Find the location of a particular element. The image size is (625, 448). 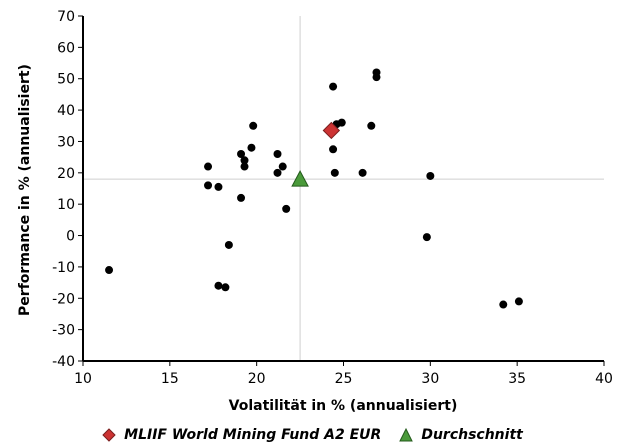

legend-item-fund: MLIIF World Mining Fund A2 EUR is located at coordinates (241, 435).